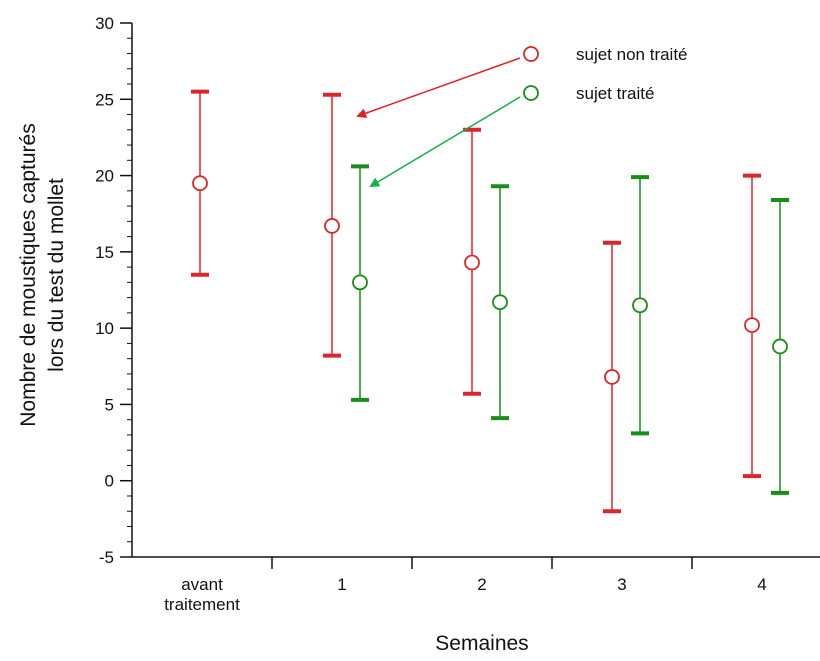  What do you see at coordinates (109, 481) in the screenshot?
I see `y-tick-label: 0` at bounding box center [109, 481].